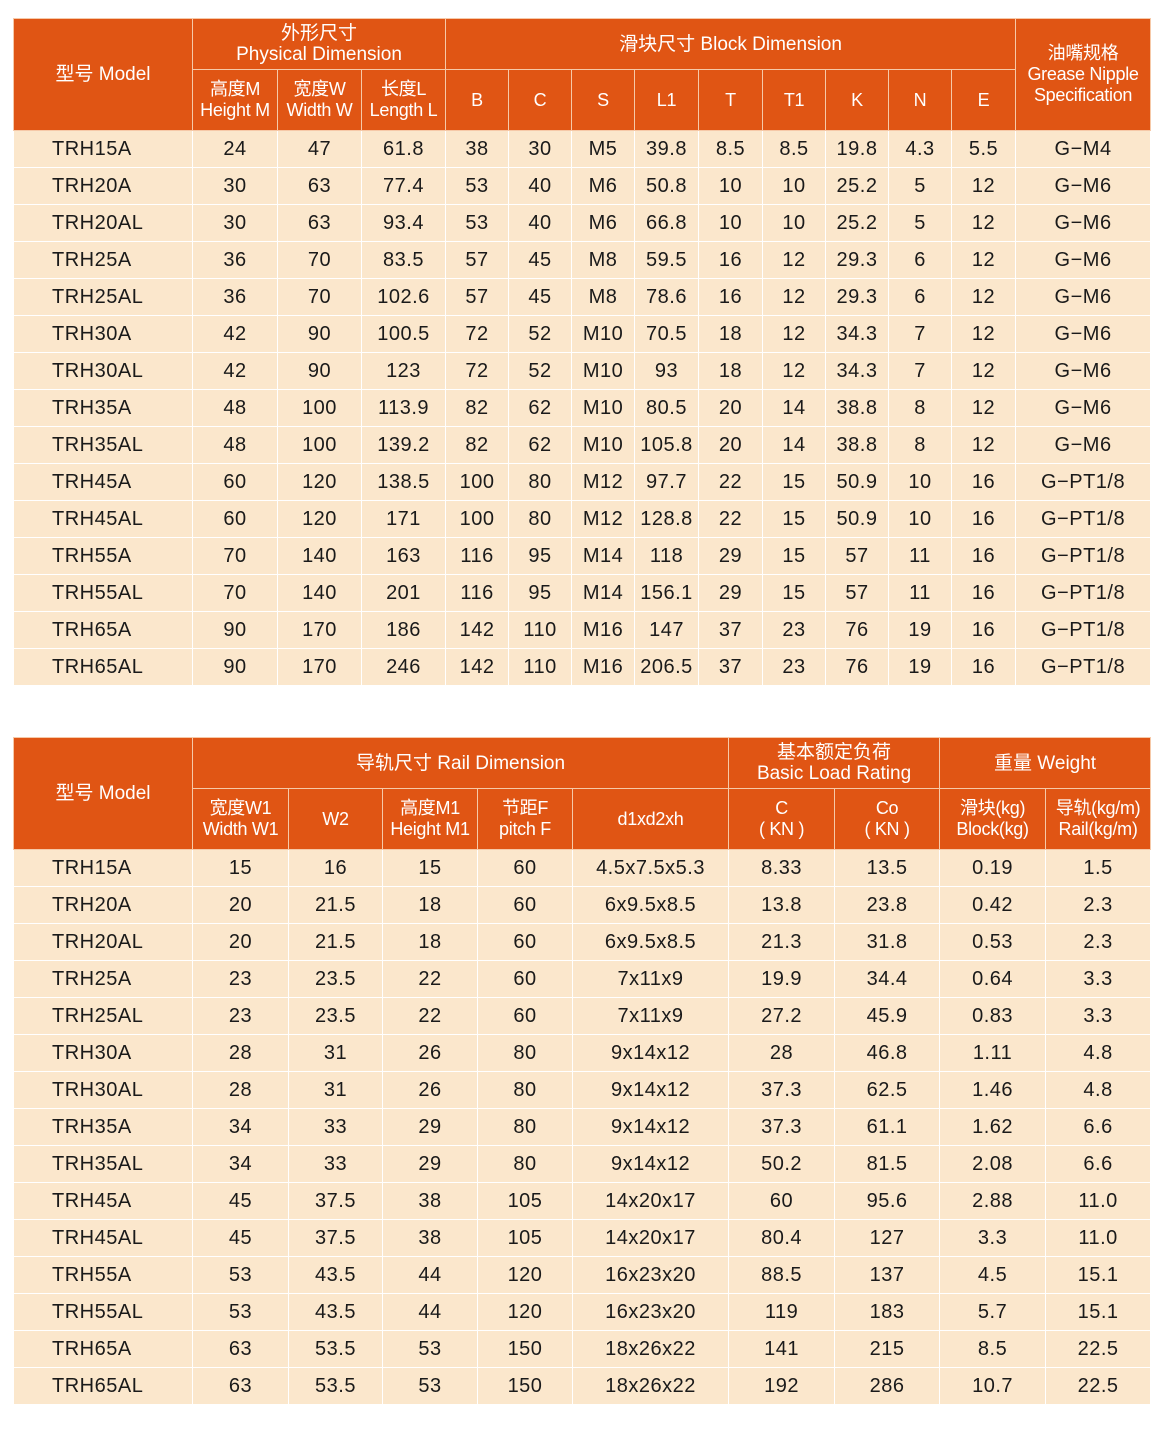  What do you see at coordinates (993, 1090) in the screenshot?
I see `value-cell: 1.46` at bounding box center [993, 1090].